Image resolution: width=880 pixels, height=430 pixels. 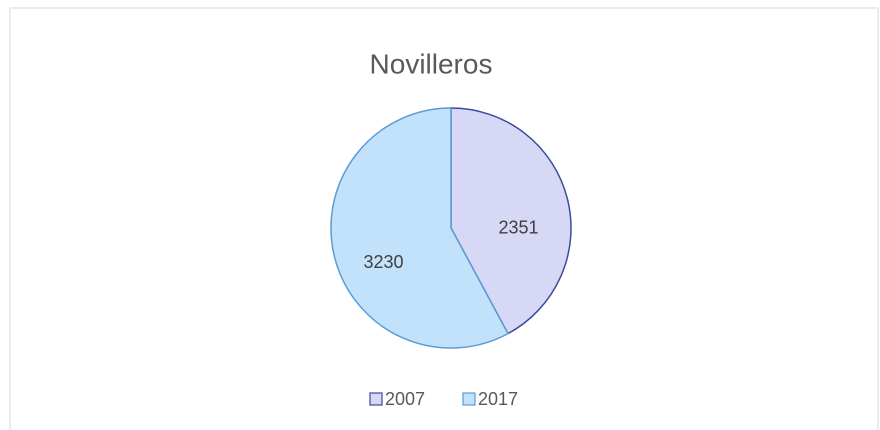 What do you see at coordinates (518, 228) in the screenshot?
I see `data-label: 2351` at bounding box center [518, 228].